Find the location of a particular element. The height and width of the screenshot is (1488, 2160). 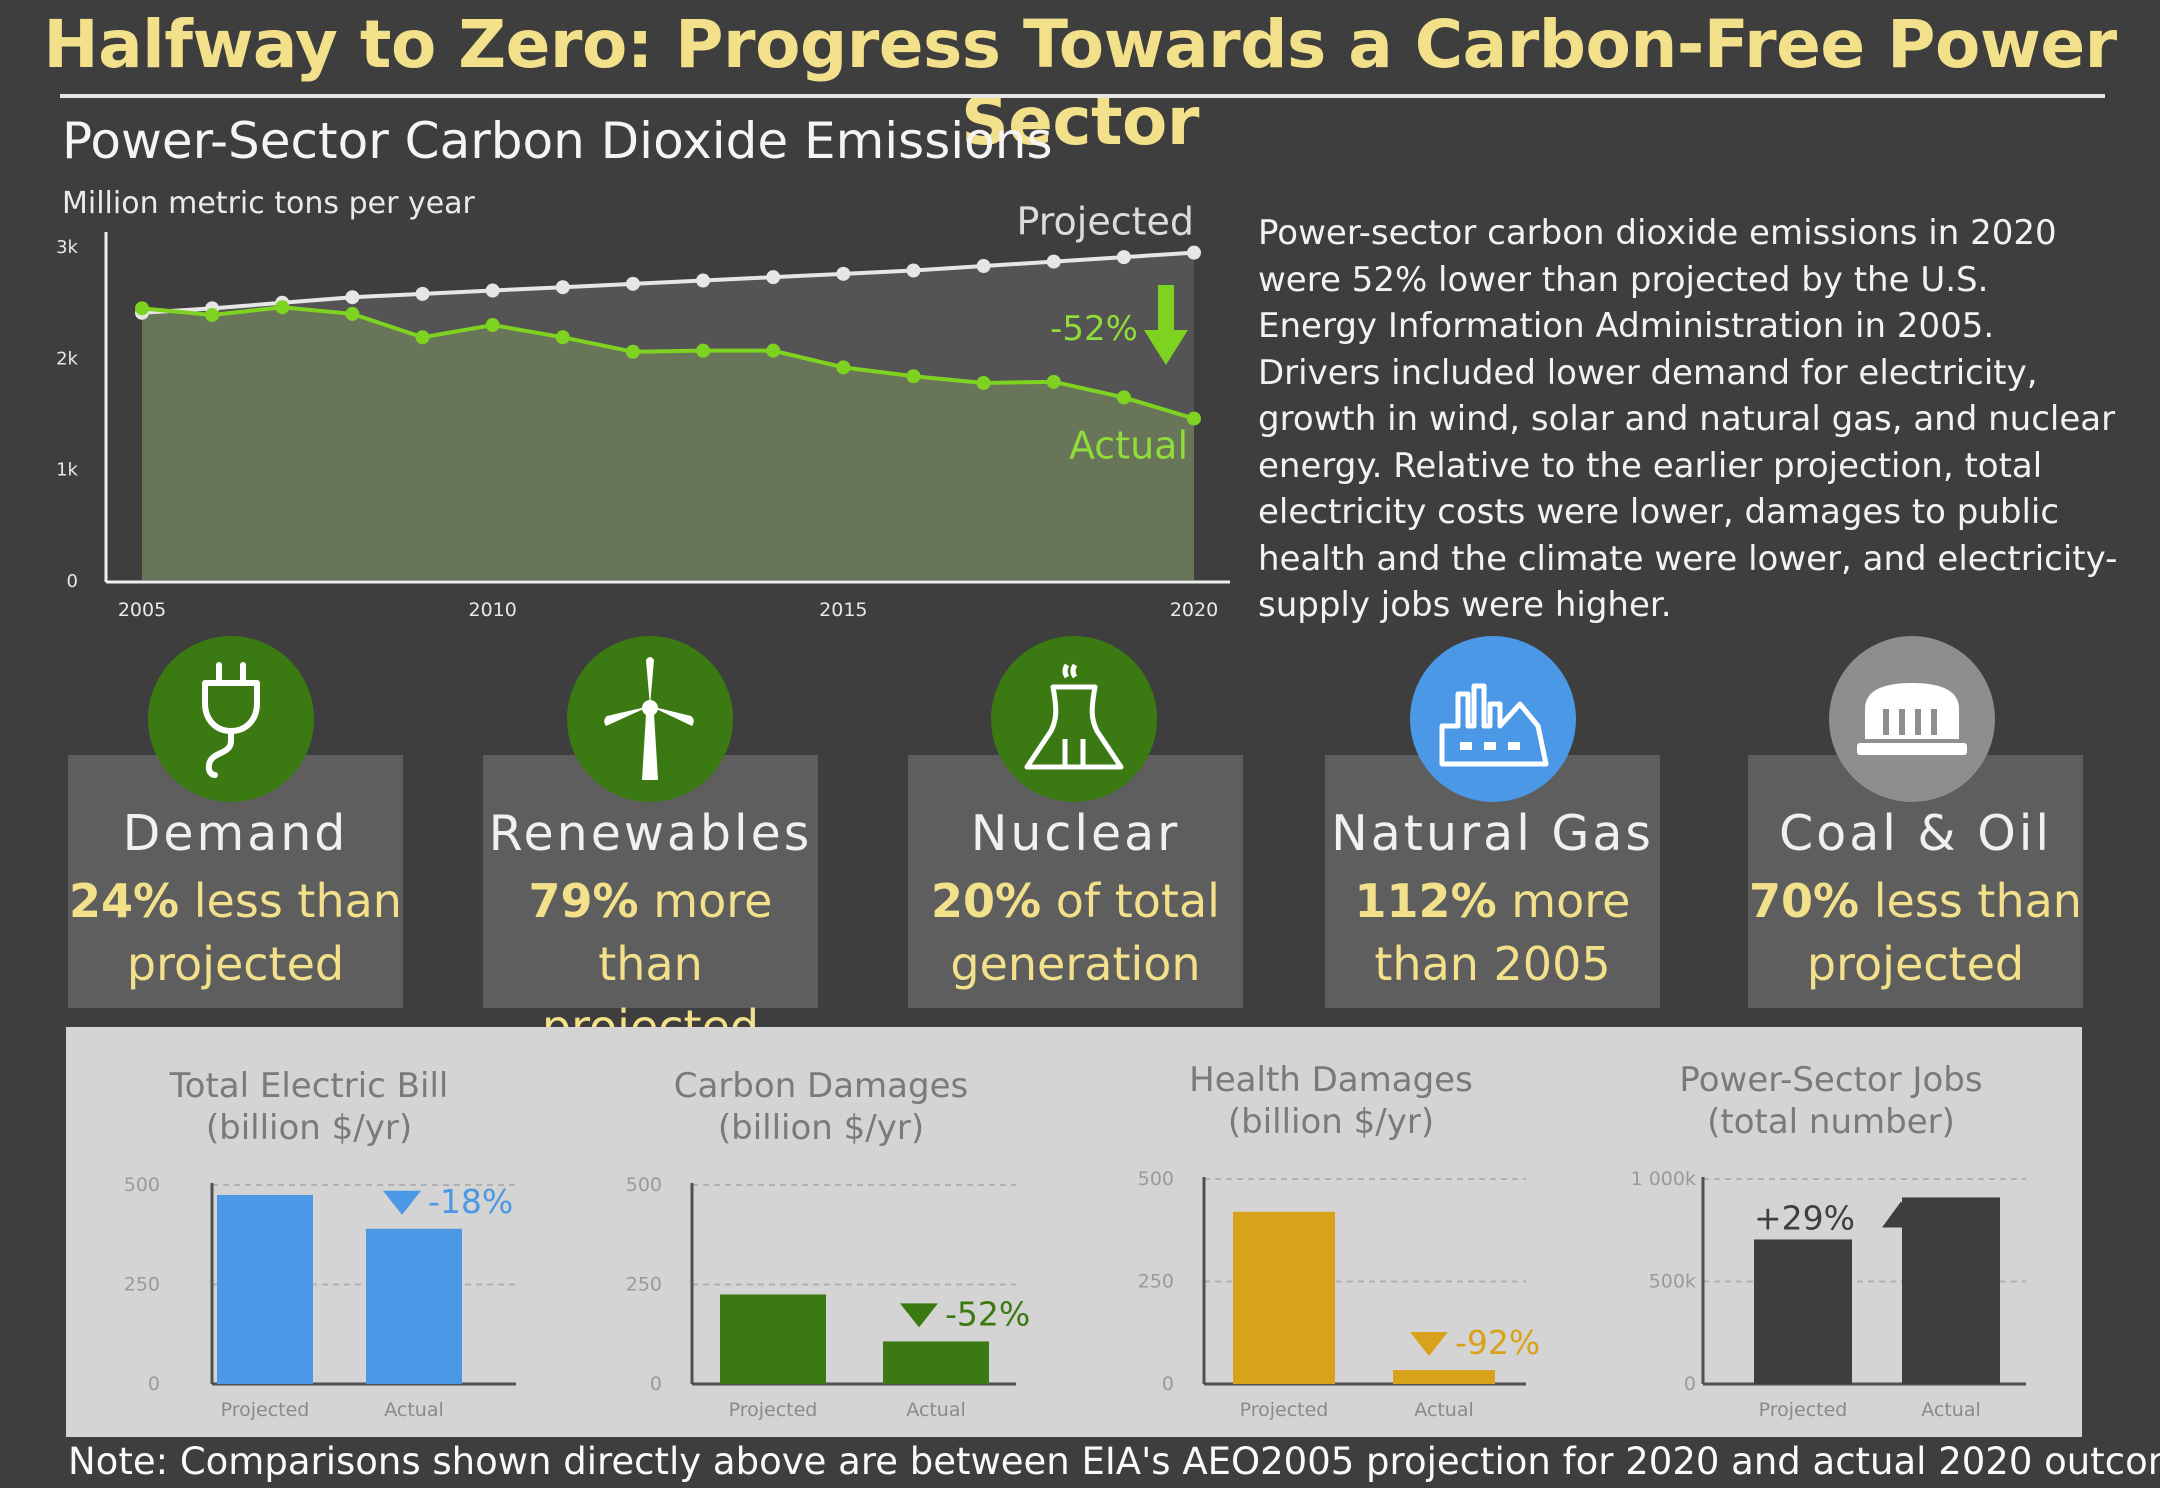

chart-title: Power-Sector Carbon Dioxide Emissions is located at coordinates (557, 141).